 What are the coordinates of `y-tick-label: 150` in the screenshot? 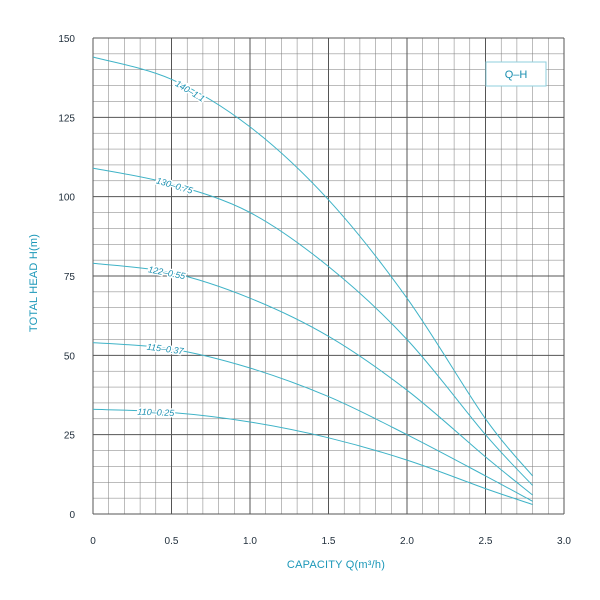 It's located at (66, 39).